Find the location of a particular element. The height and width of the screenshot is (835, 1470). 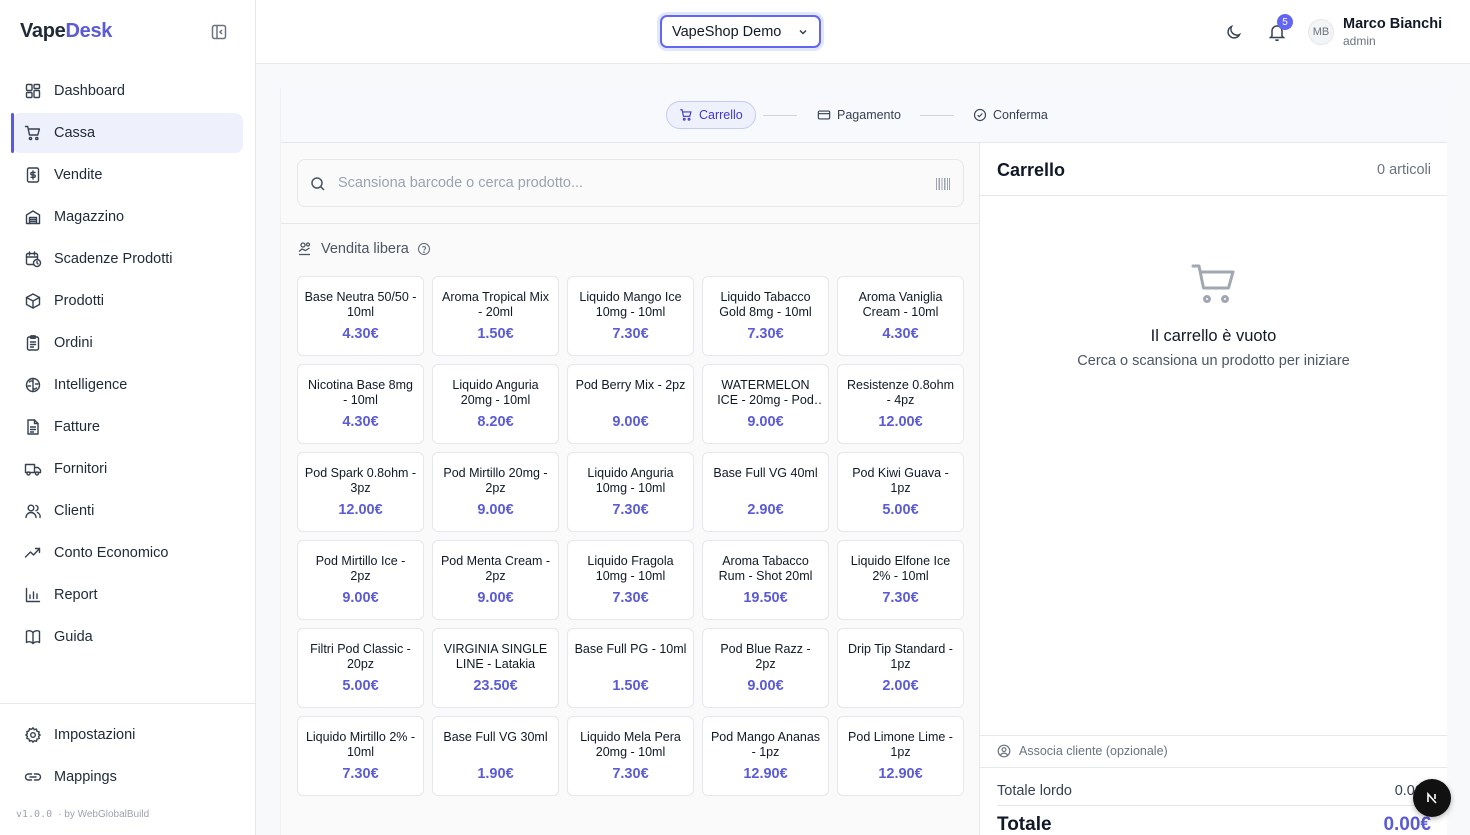

step-cart: Carrello is located at coordinates (711, 115).